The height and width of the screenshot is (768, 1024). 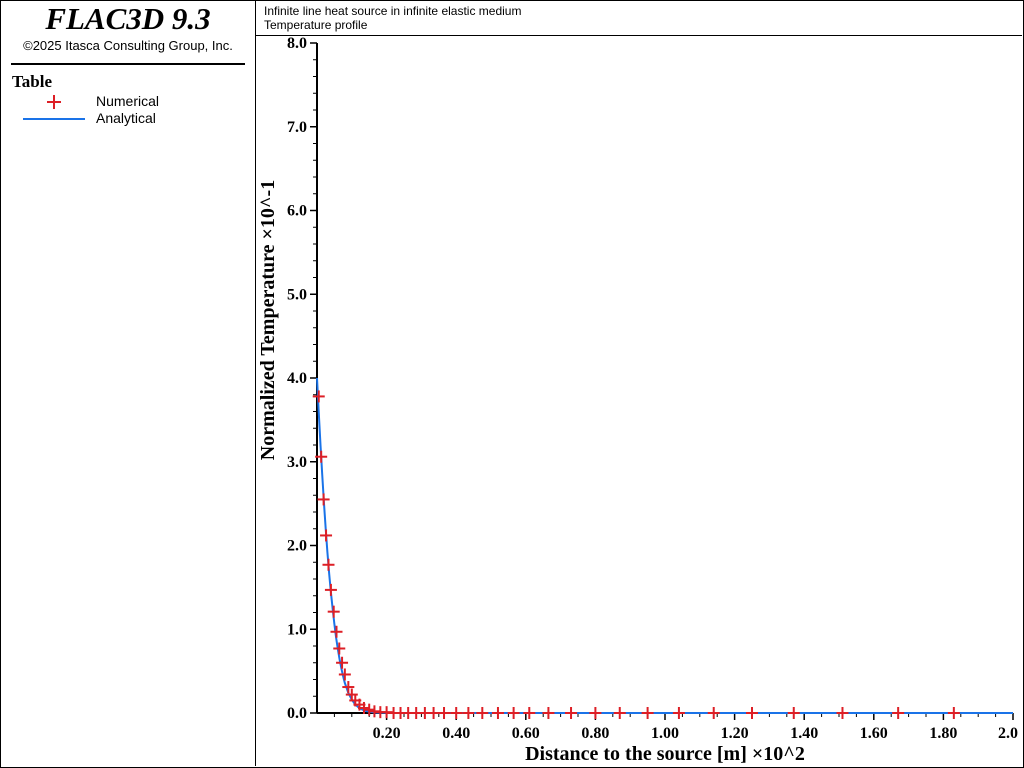 What do you see at coordinates (128, 45) in the screenshot?
I see `copyright-text: ©2025 Itasca Consulting Group, Inc.` at bounding box center [128, 45].